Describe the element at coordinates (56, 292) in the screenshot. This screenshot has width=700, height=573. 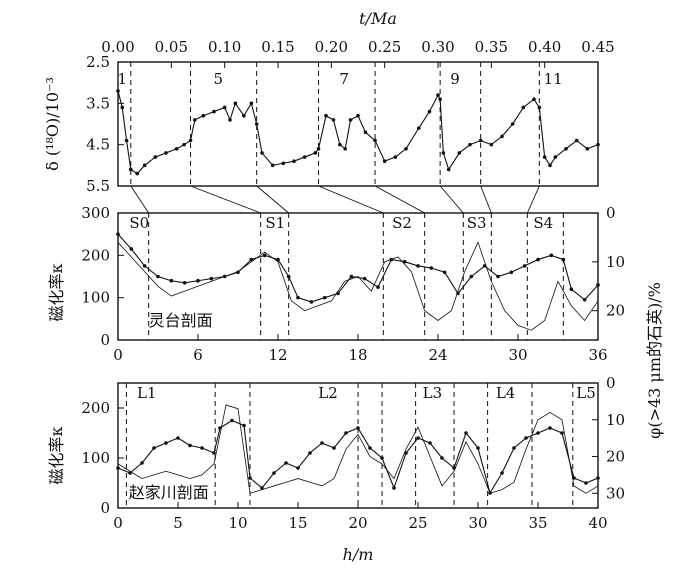
I see `y2-axis-title: 磁化率κ` at that location.